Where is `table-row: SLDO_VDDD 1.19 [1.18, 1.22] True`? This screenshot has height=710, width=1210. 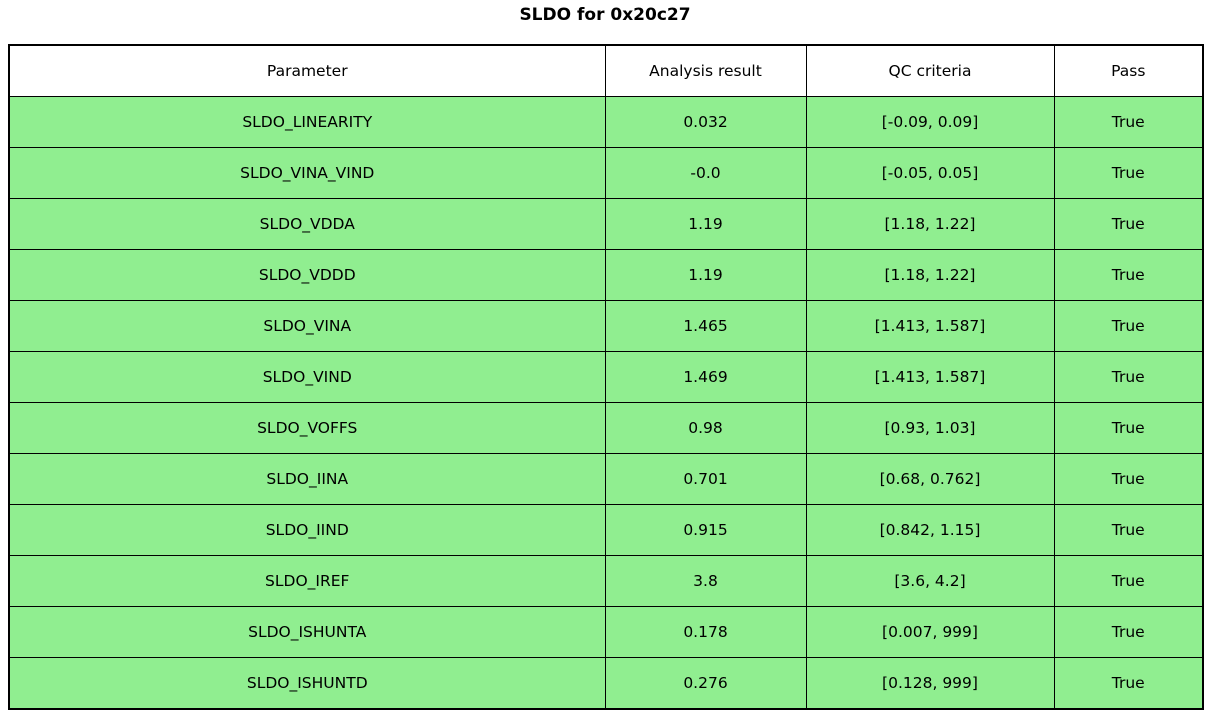
table-row: SLDO_VDDD 1.19 [1.18, 1.22] True is located at coordinates (606, 275).